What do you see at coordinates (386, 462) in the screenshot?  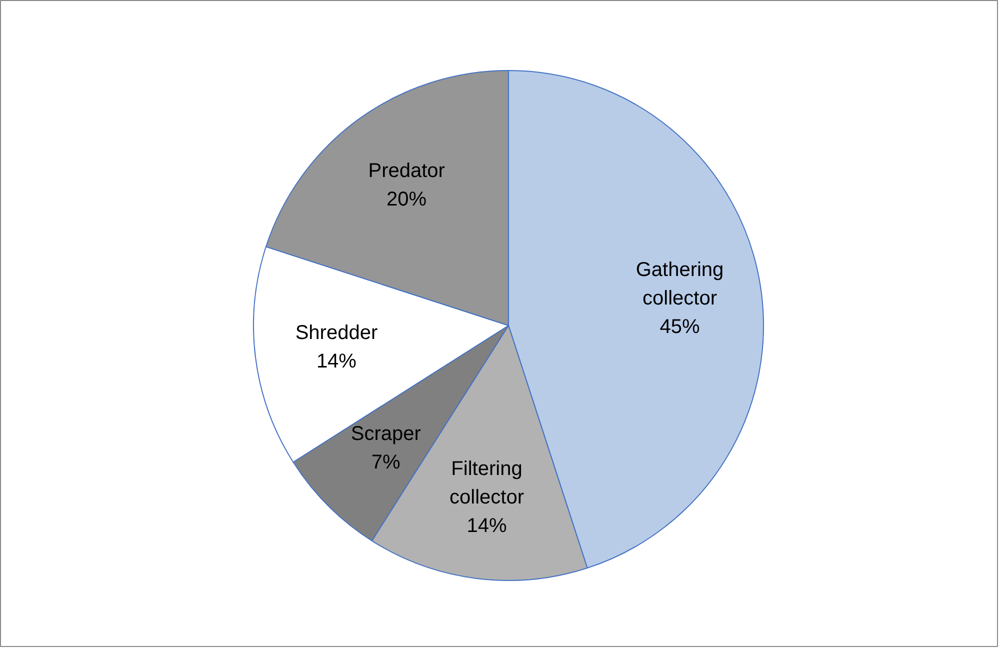 I see `data-label: 7%` at bounding box center [386, 462].